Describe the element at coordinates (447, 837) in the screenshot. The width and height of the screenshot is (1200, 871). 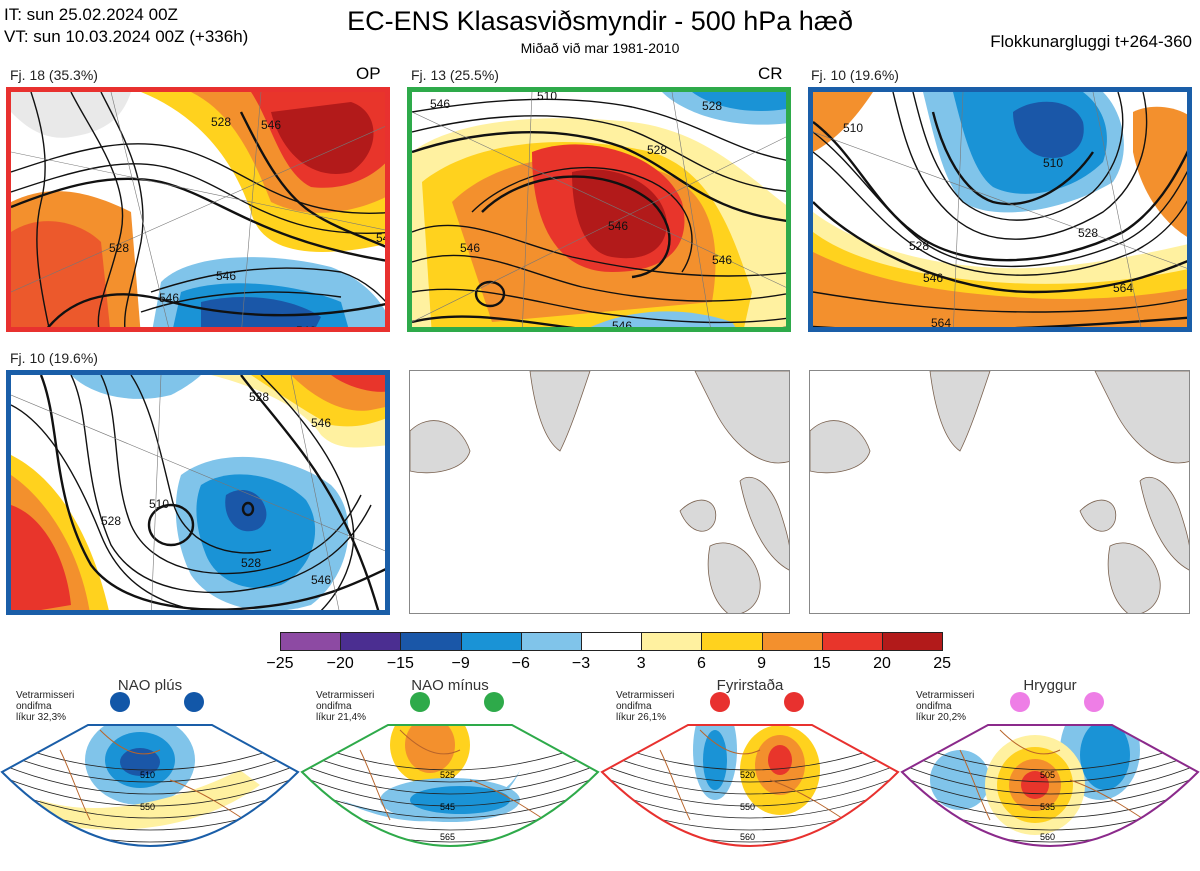
I see `regime-contour-label: 565` at that location.